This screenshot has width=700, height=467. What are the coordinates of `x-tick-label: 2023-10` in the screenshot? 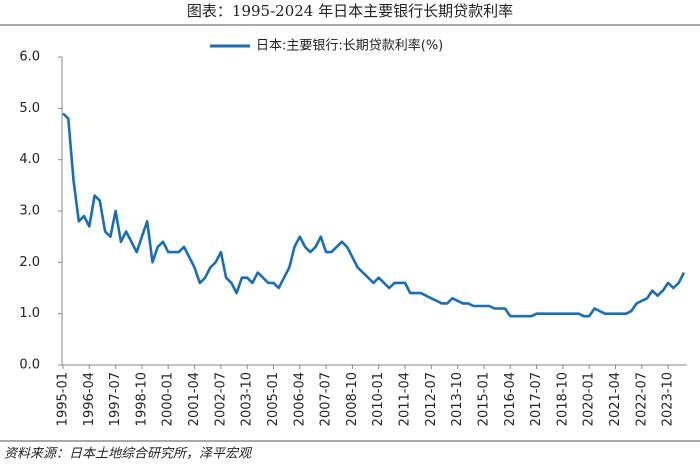 It's located at (668, 399).